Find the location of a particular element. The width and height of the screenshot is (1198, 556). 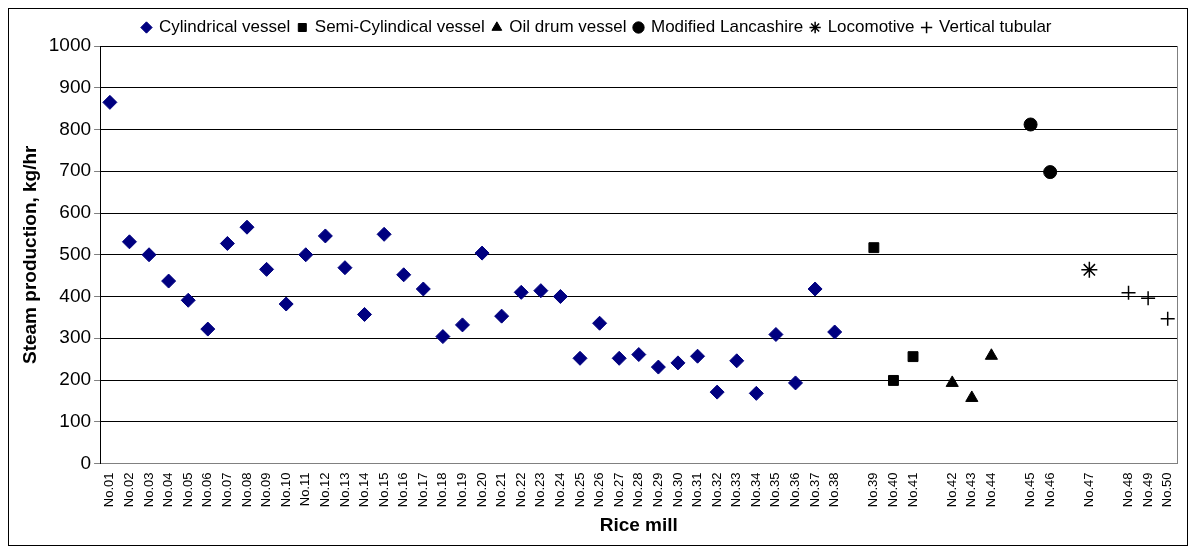

x-tick-label: No.04 is located at coordinates (168, 490).